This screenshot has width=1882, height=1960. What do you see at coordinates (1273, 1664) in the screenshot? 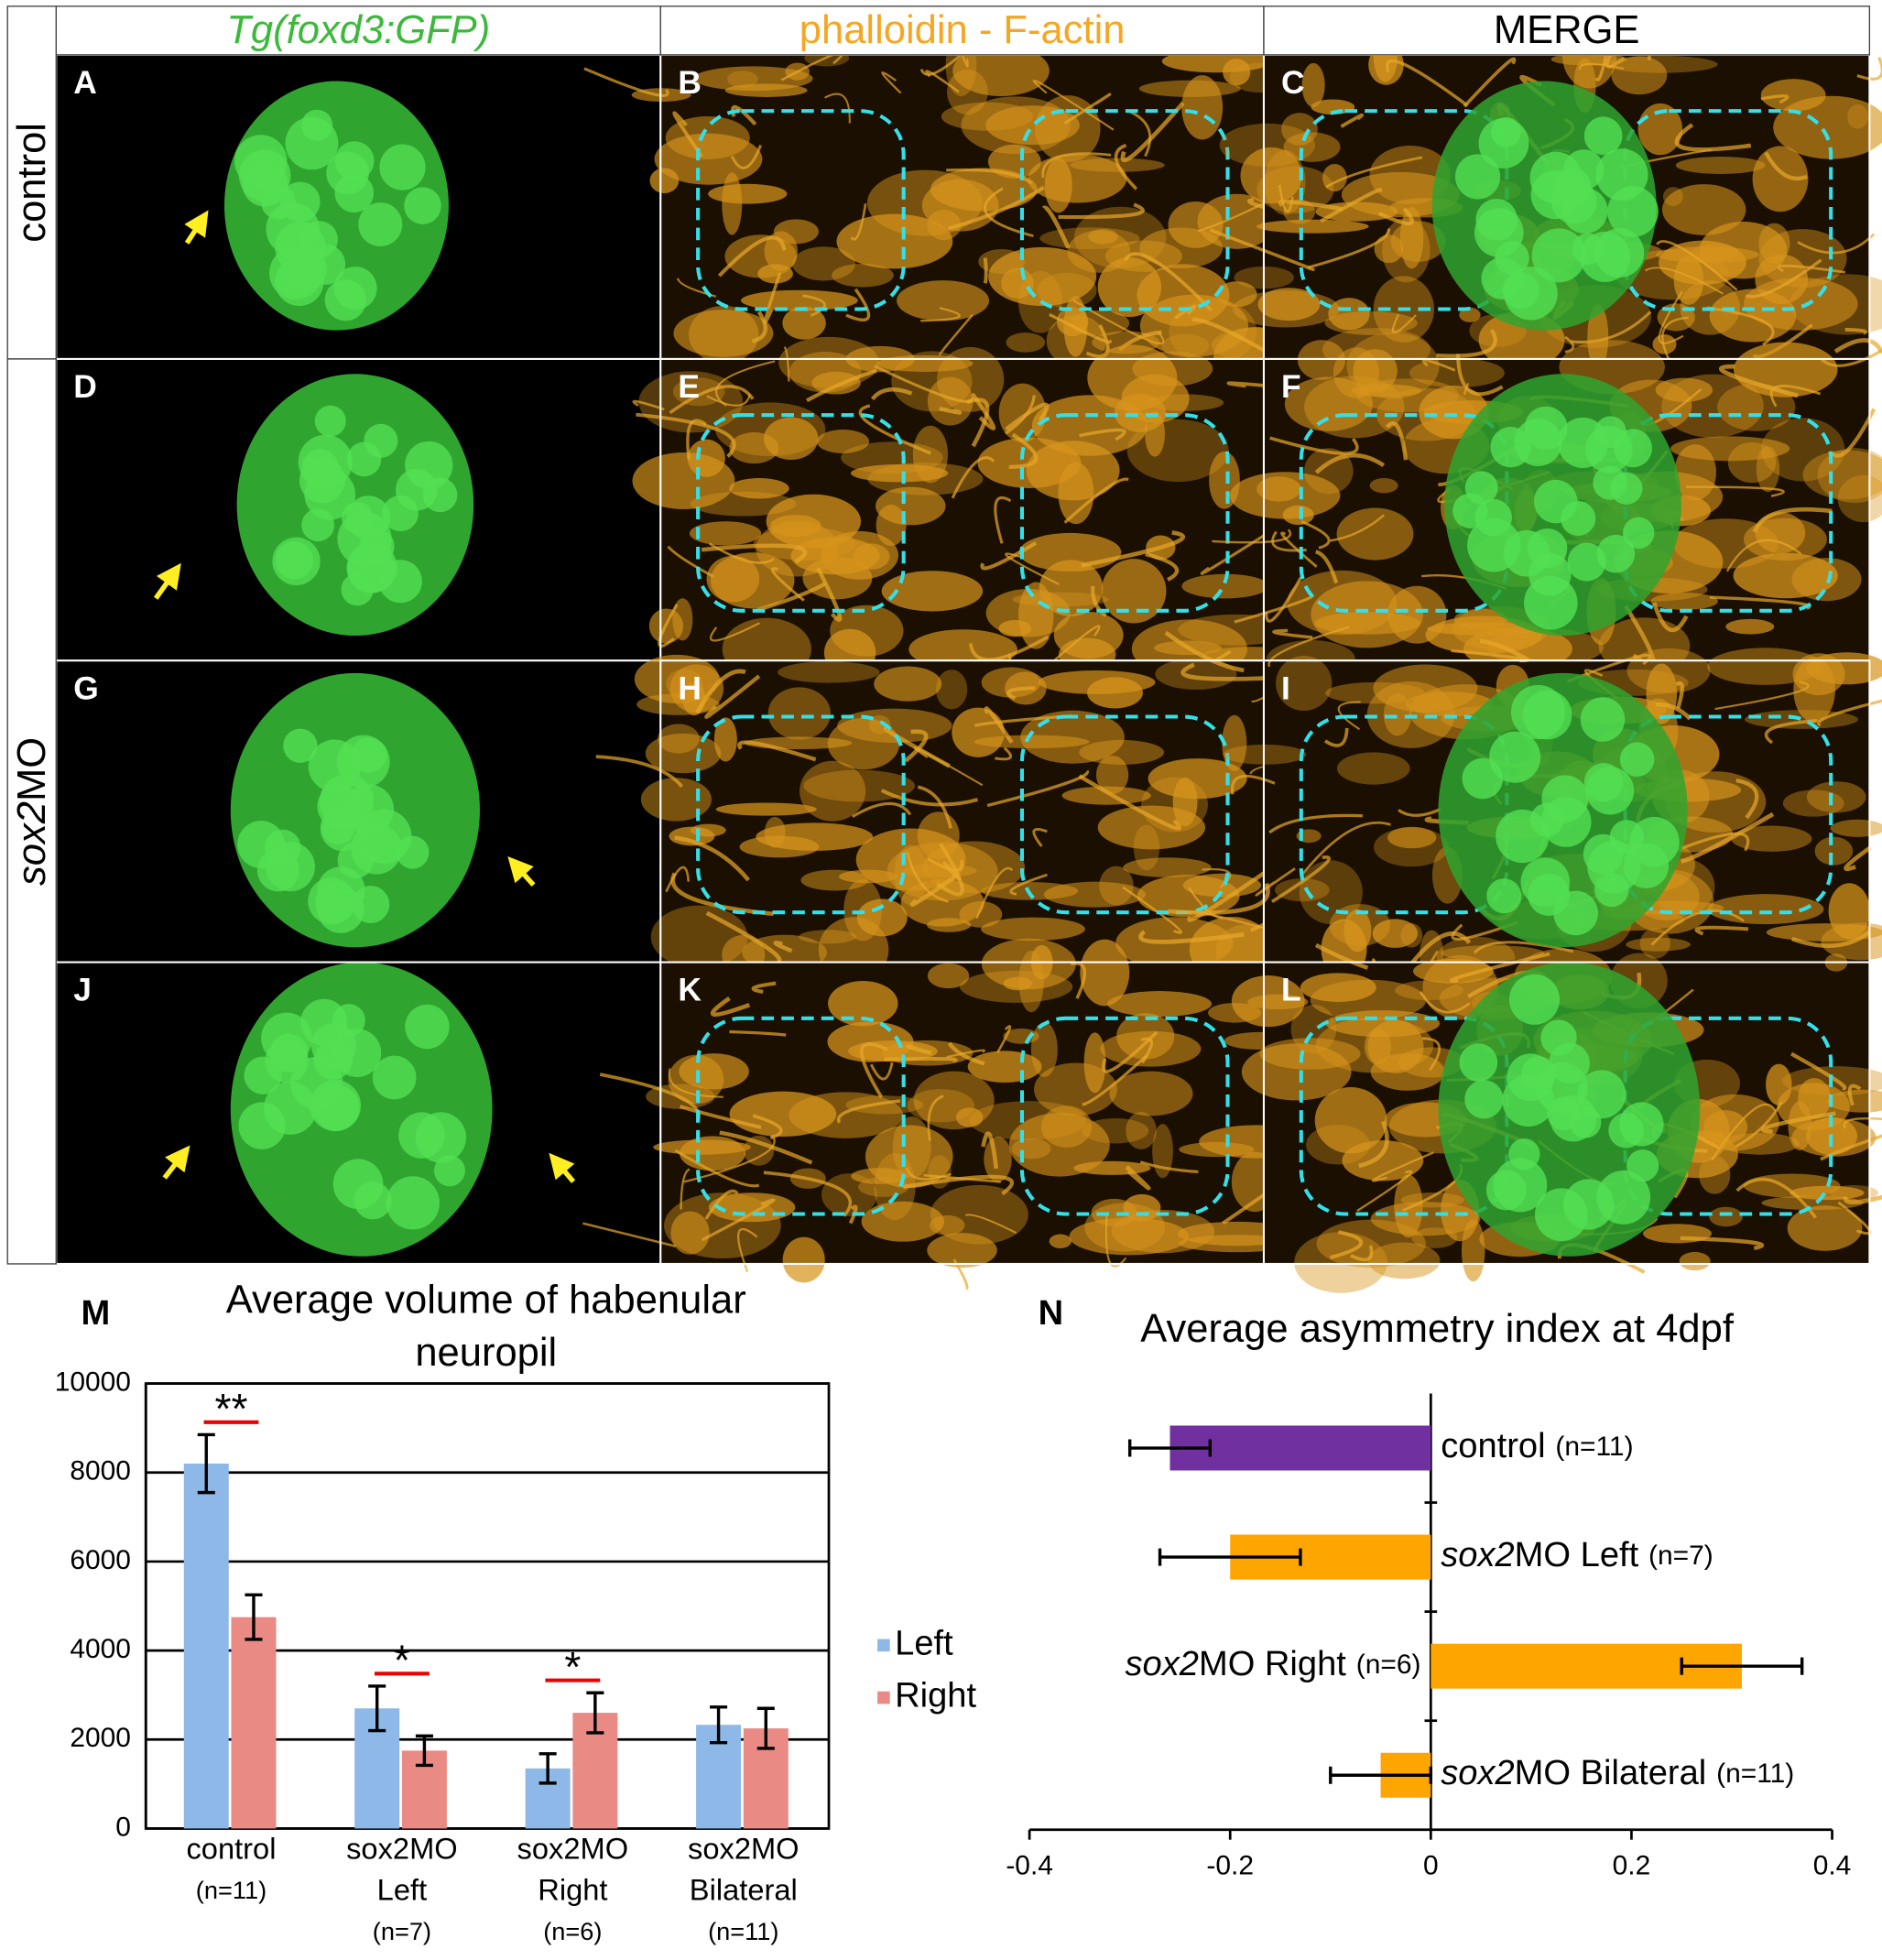
I see `category-label: sox2MO Right (n=6)` at bounding box center [1273, 1664].